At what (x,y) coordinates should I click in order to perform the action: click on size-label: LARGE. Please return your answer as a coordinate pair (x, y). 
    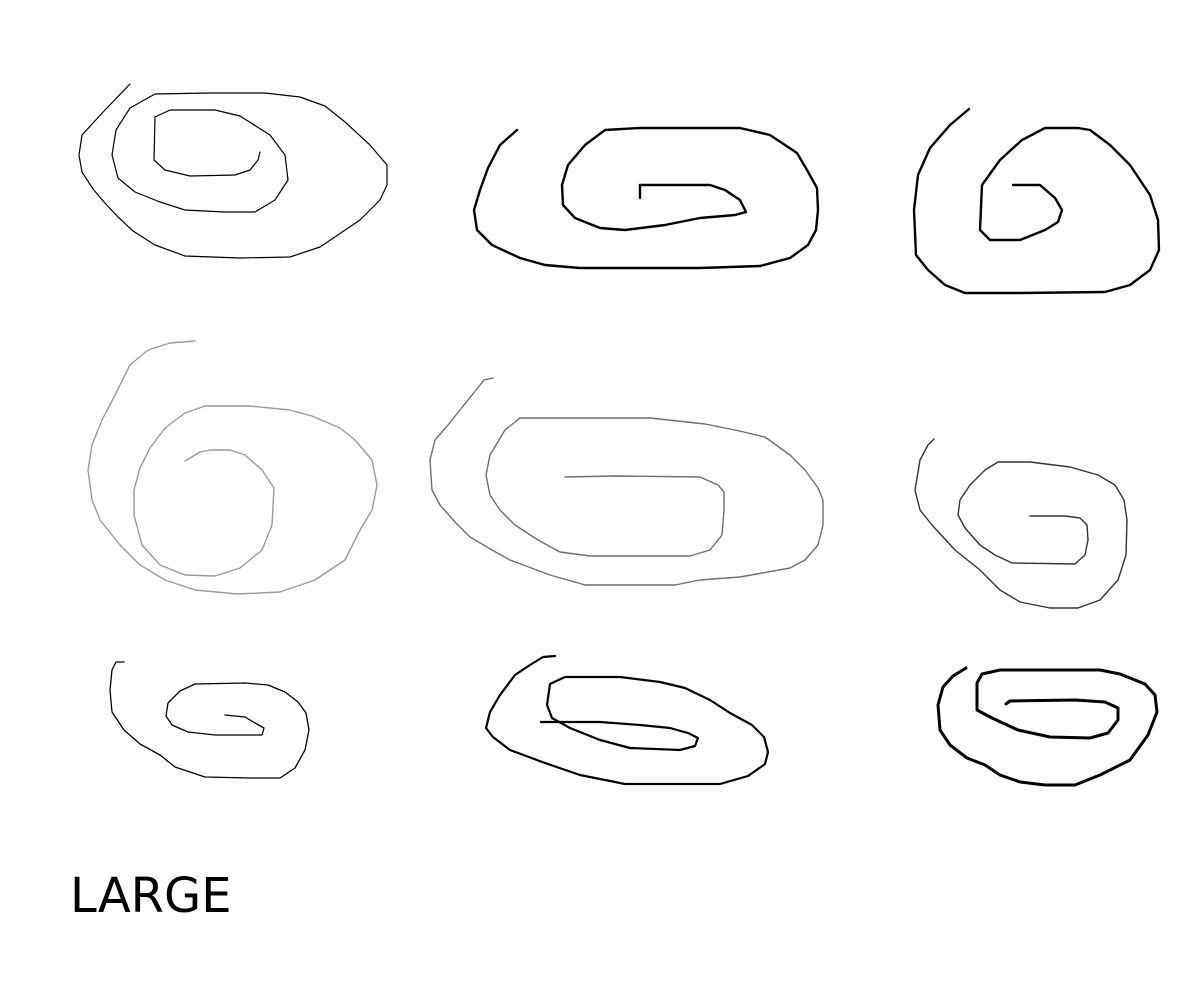
    Looking at the image, I should click on (151, 896).